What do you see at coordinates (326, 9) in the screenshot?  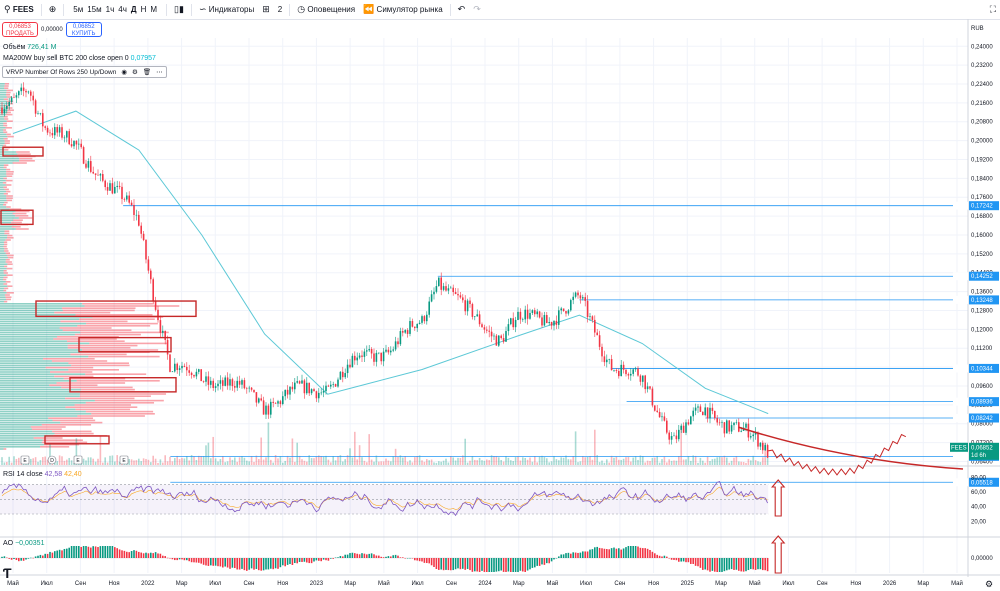 I see `alerts-button: ◷ Оповещения` at bounding box center [326, 9].